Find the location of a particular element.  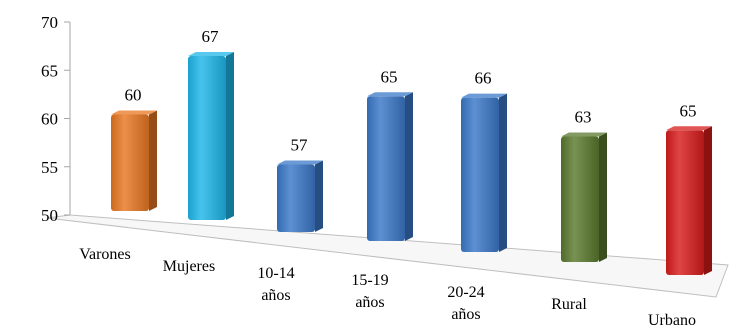

data-label: 66 is located at coordinates (483, 78).